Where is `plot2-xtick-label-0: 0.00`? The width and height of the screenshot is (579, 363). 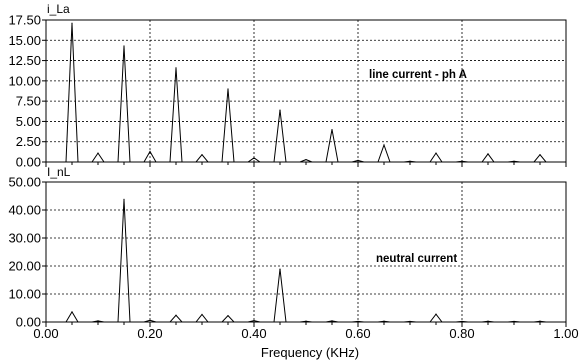
plot2-xtick-label-0: 0.00 is located at coordinates (45, 333).